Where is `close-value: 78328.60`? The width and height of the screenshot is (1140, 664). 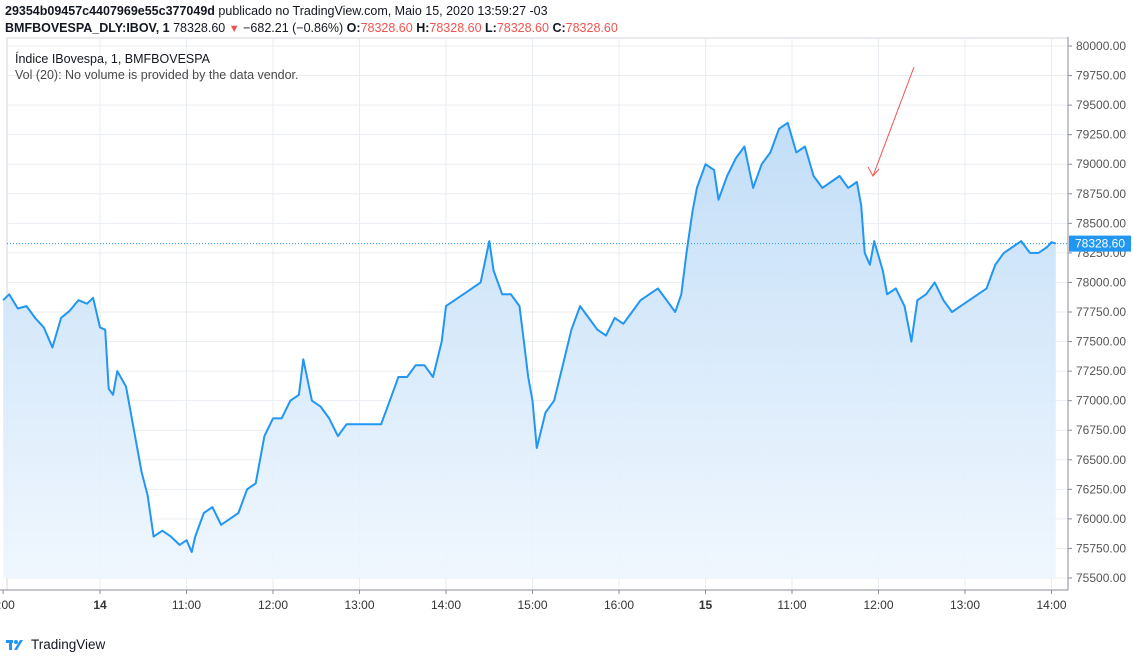
close-value: 78328.60 is located at coordinates (591, 28).